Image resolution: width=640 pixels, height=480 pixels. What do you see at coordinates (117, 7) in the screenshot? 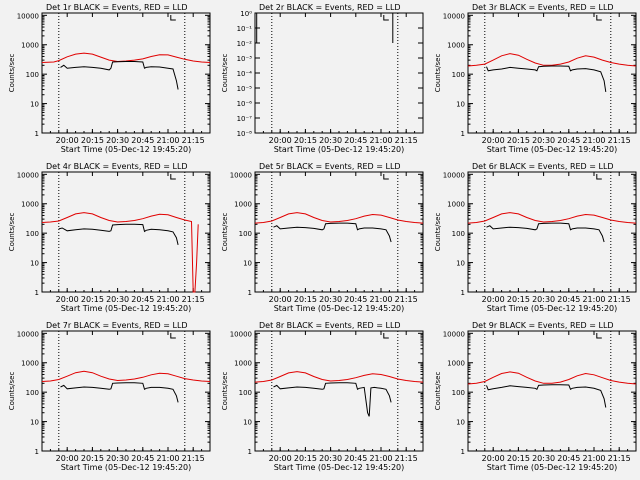
I see `panel-title: Det 1r BLACK = Events, RED = LLD` at bounding box center [117, 7].